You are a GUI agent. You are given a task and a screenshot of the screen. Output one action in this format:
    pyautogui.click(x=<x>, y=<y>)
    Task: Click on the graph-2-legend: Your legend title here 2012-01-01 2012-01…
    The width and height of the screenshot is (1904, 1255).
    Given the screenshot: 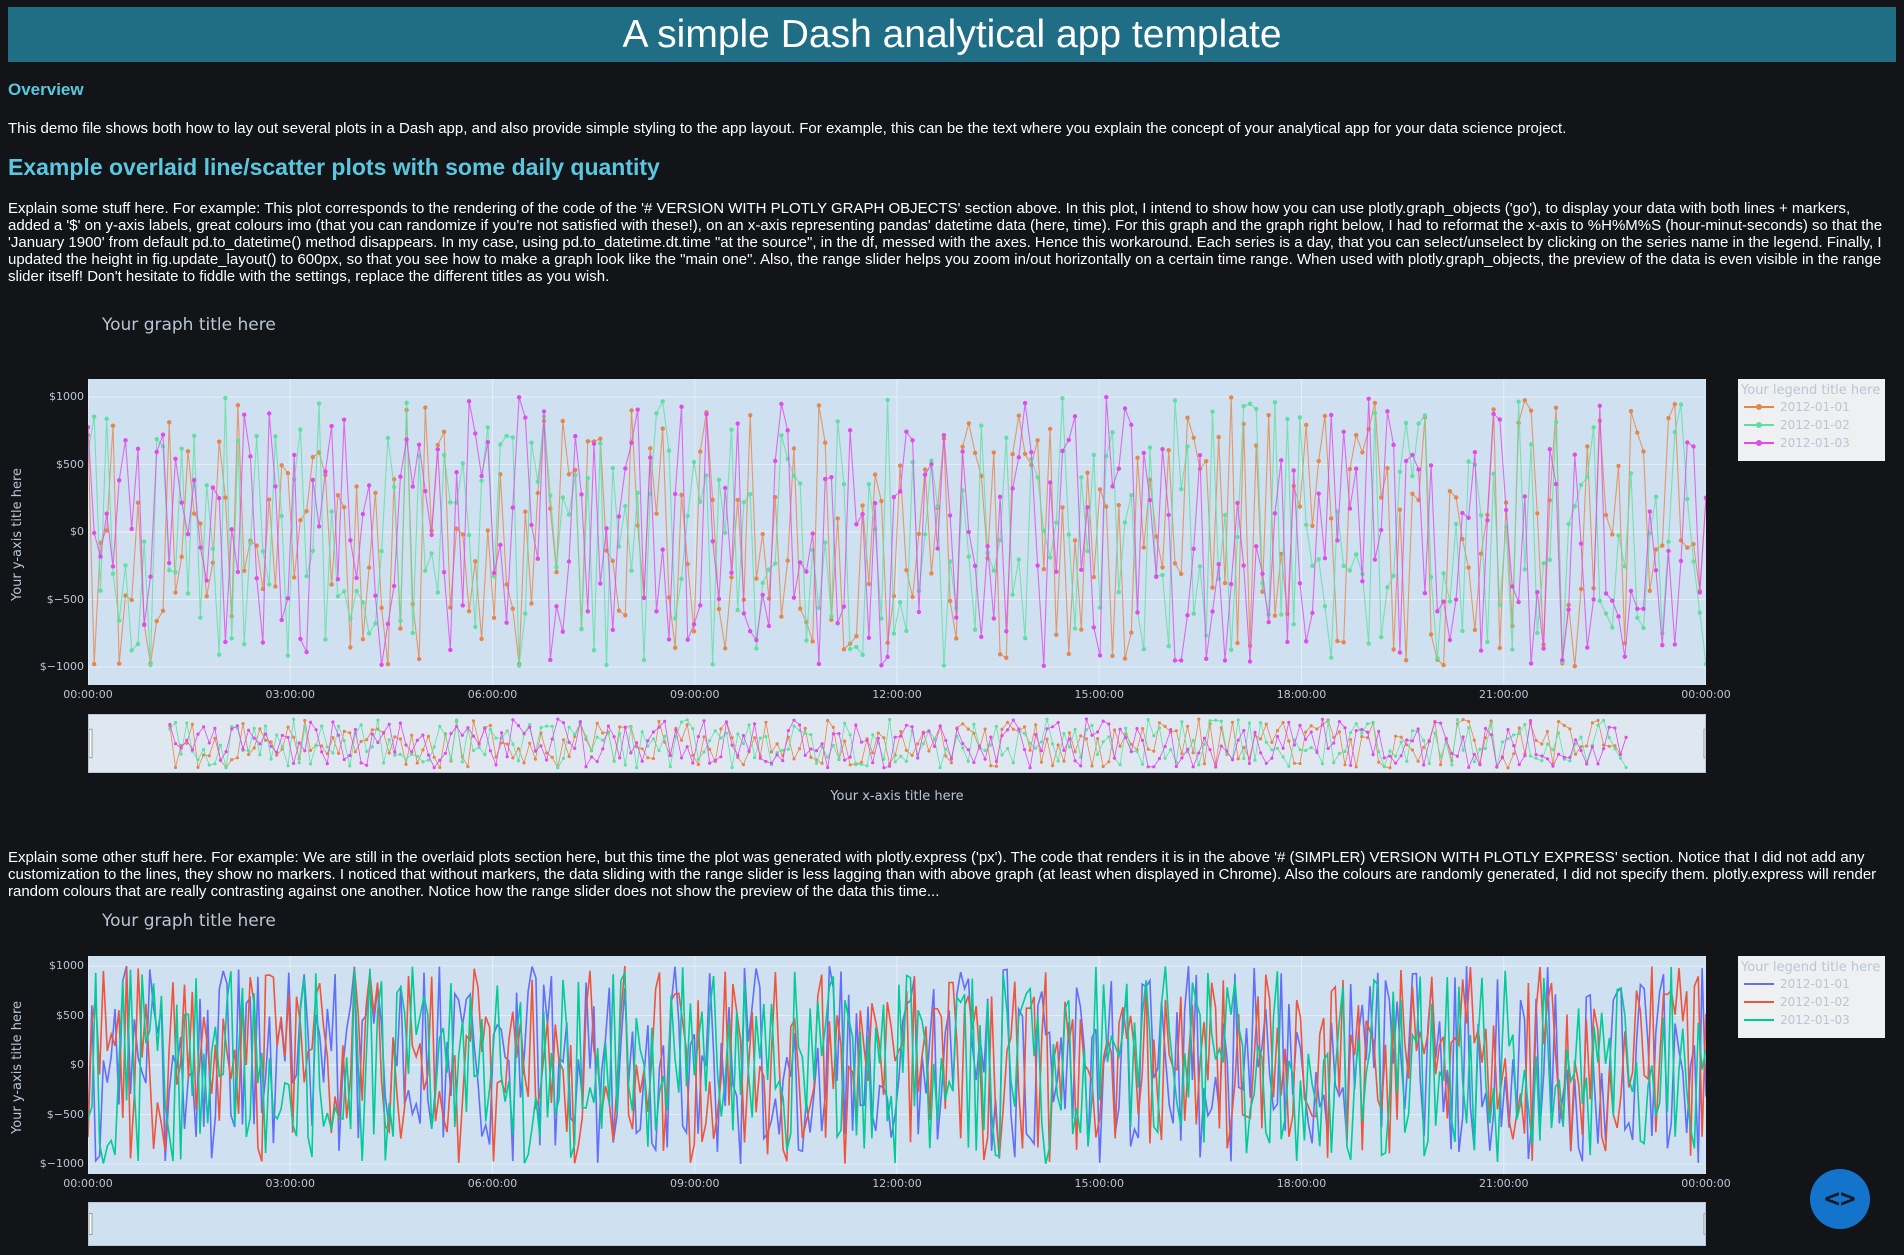 What is the action you would take?
    pyautogui.click(x=1811, y=997)
    